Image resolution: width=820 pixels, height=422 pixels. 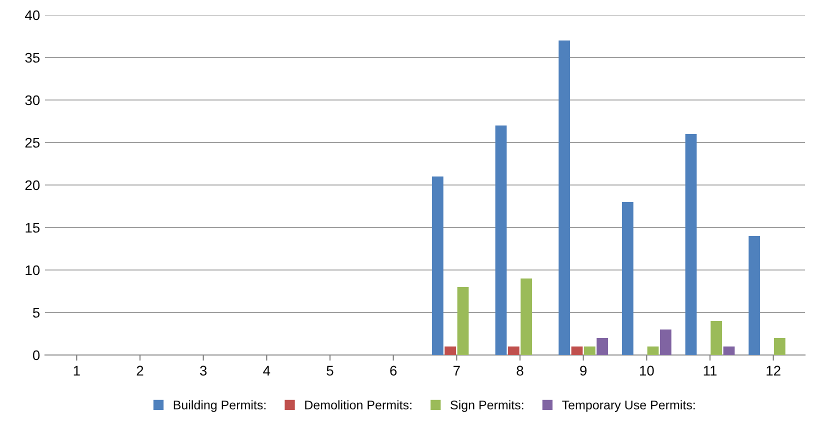 What do you see at coordinates (32, 143) in the screenshot?
I see `y-tick-label: 25` at bounding box center [32, 143].